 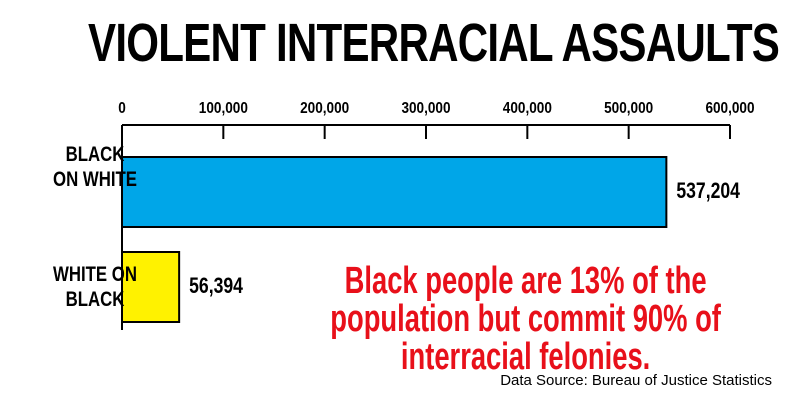 What do you see at coordinates (527, 108) in the screenshot?
I see `x-tick-label: 400,000` at bounding box center [527, 108].